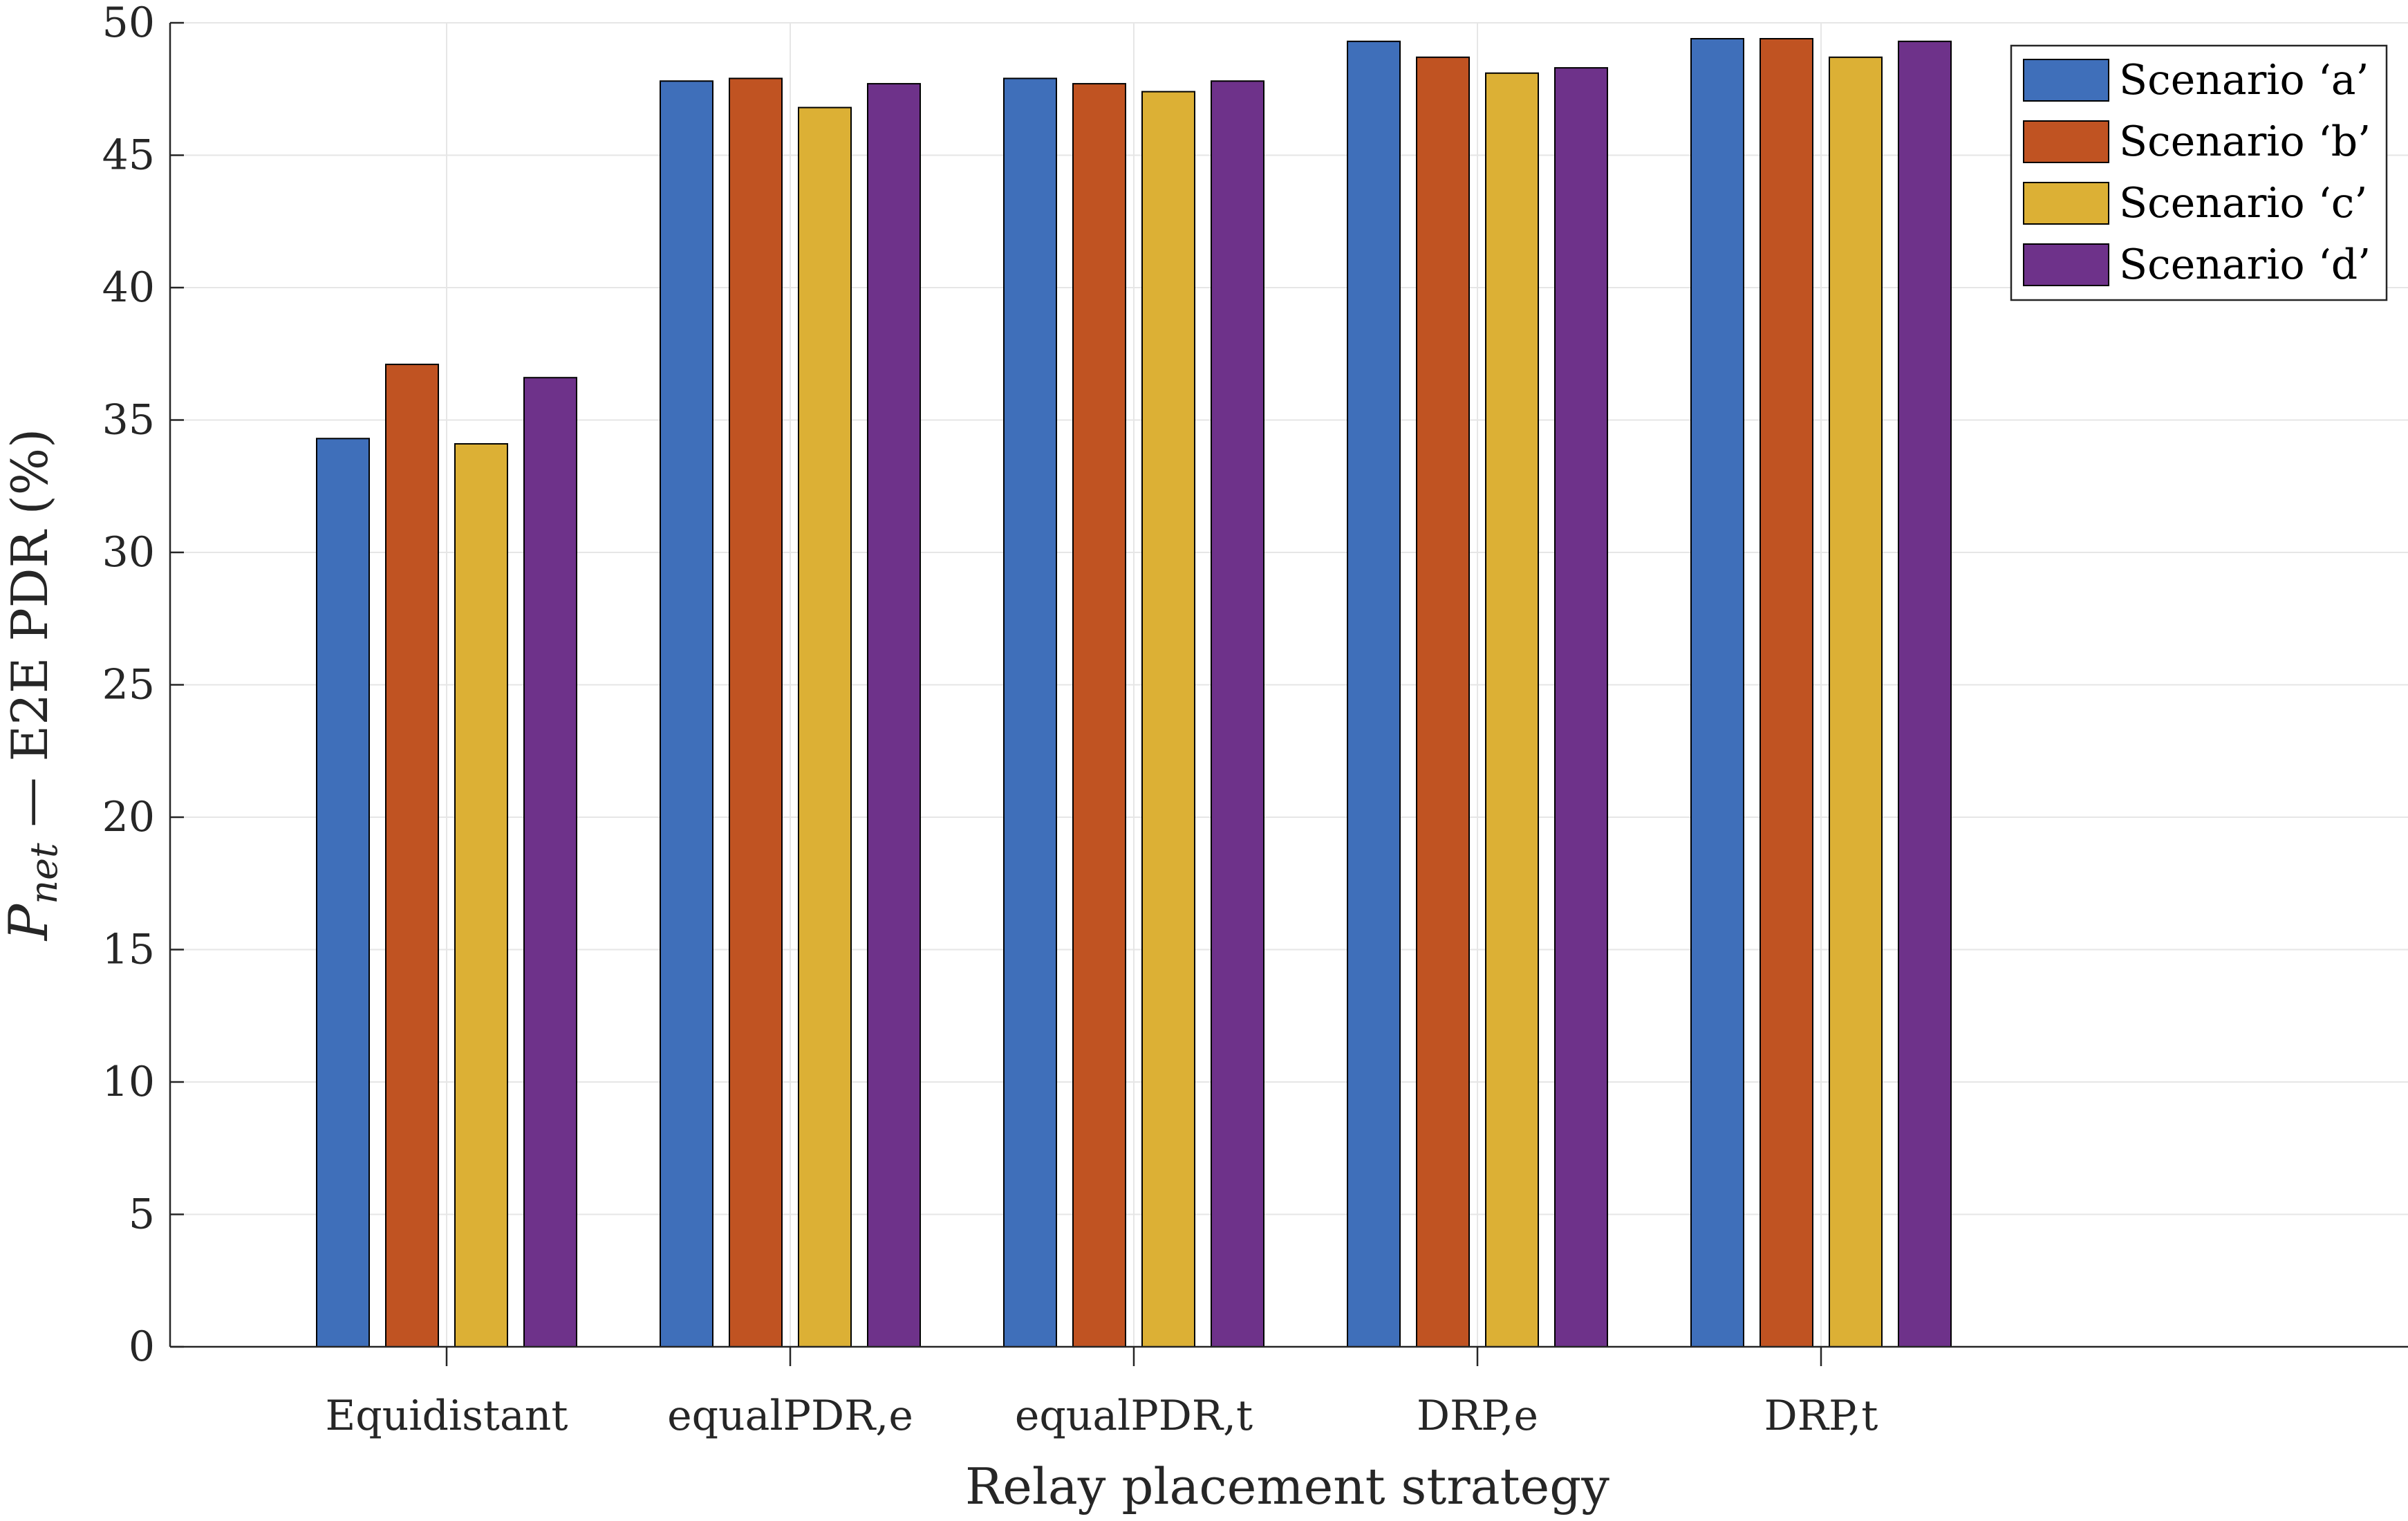 This screenshot has height=1521, width=2408. Describe the element at coordinates (44, 873) in the screenshot. I see `y-axis-title-subscript: net` at that location.